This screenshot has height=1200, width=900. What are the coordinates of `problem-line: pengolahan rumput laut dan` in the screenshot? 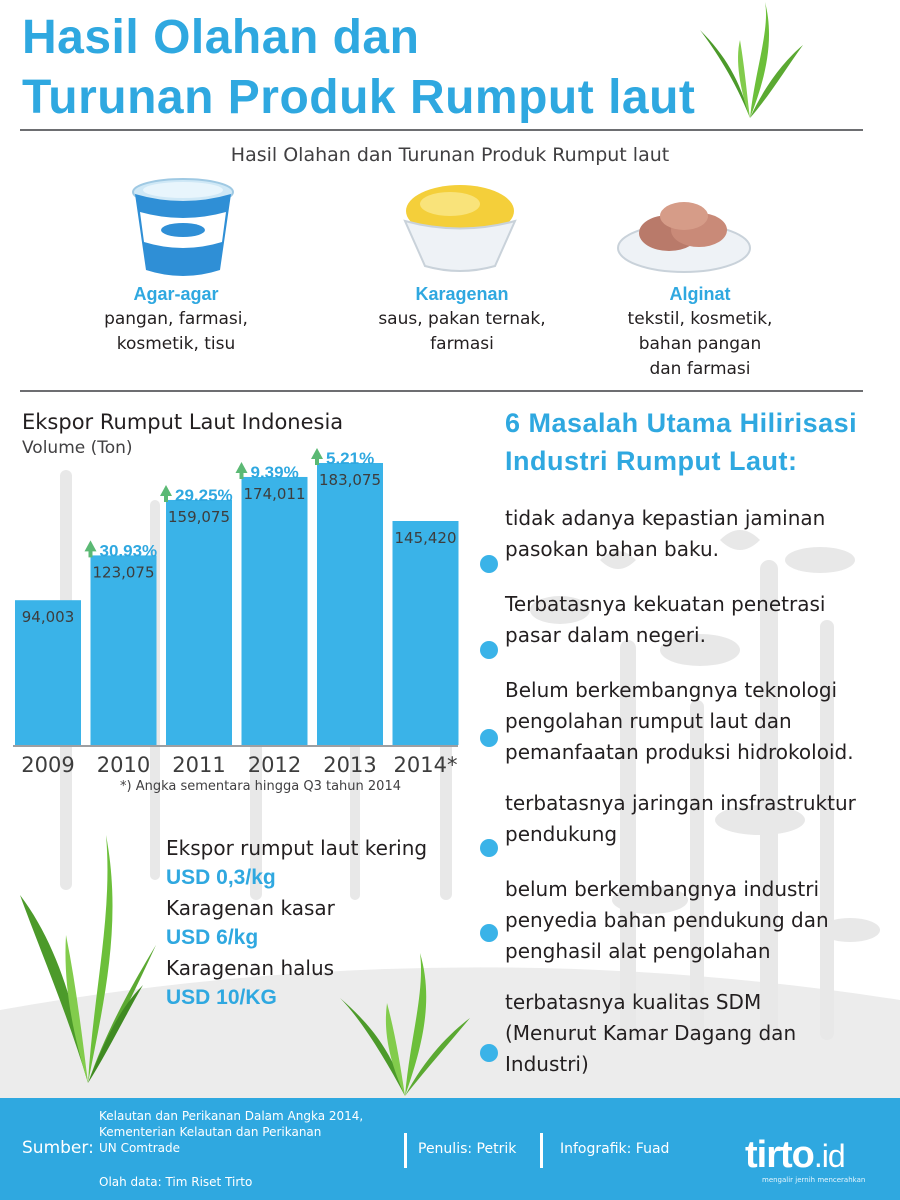 It's located at (648, 721).